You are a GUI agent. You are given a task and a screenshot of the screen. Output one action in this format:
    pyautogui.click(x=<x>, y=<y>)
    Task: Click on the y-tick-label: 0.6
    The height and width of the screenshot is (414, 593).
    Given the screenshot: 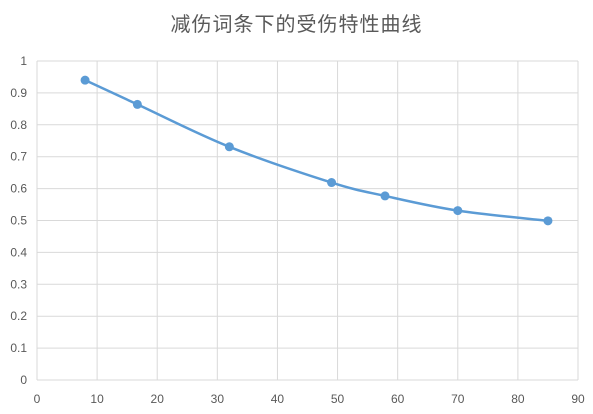 What is the action you would take?
    pyautogui.click(x=18, y=189)
    